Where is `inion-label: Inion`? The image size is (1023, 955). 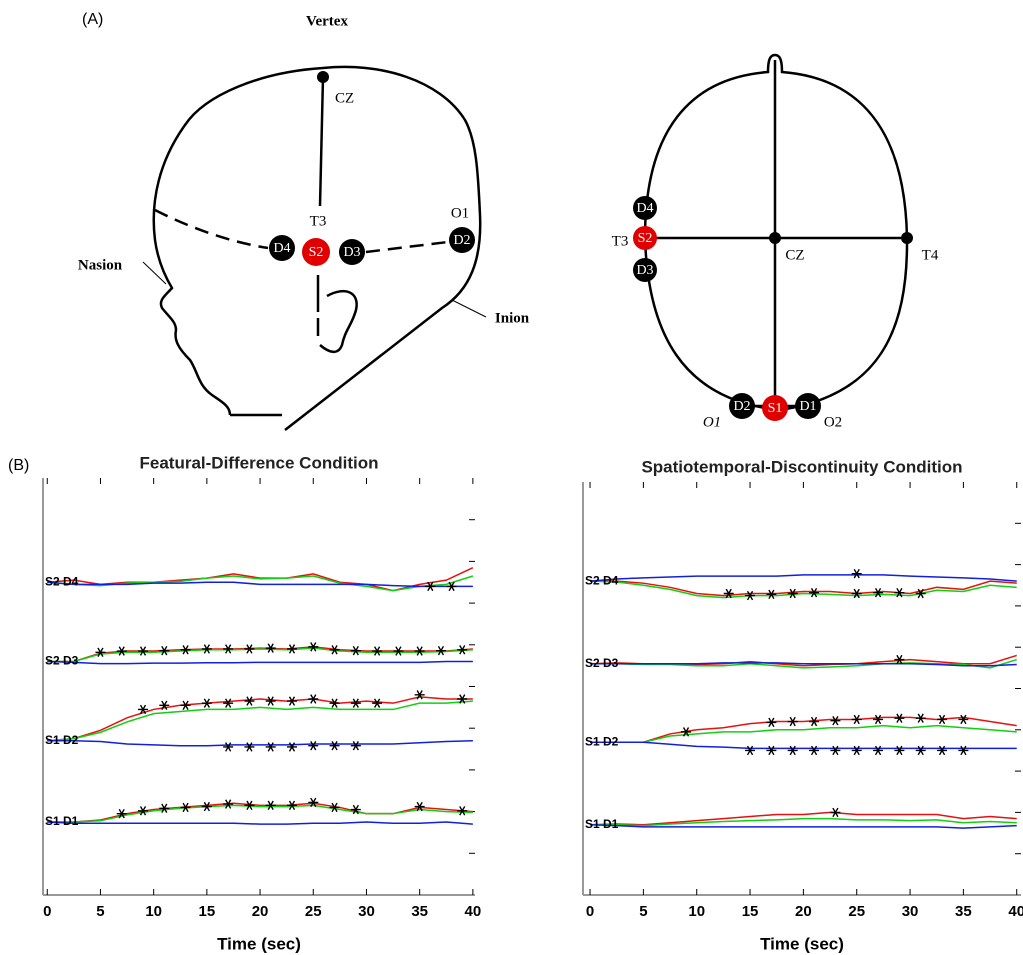 inion-label: Inion is located at coordinates (512, 318).